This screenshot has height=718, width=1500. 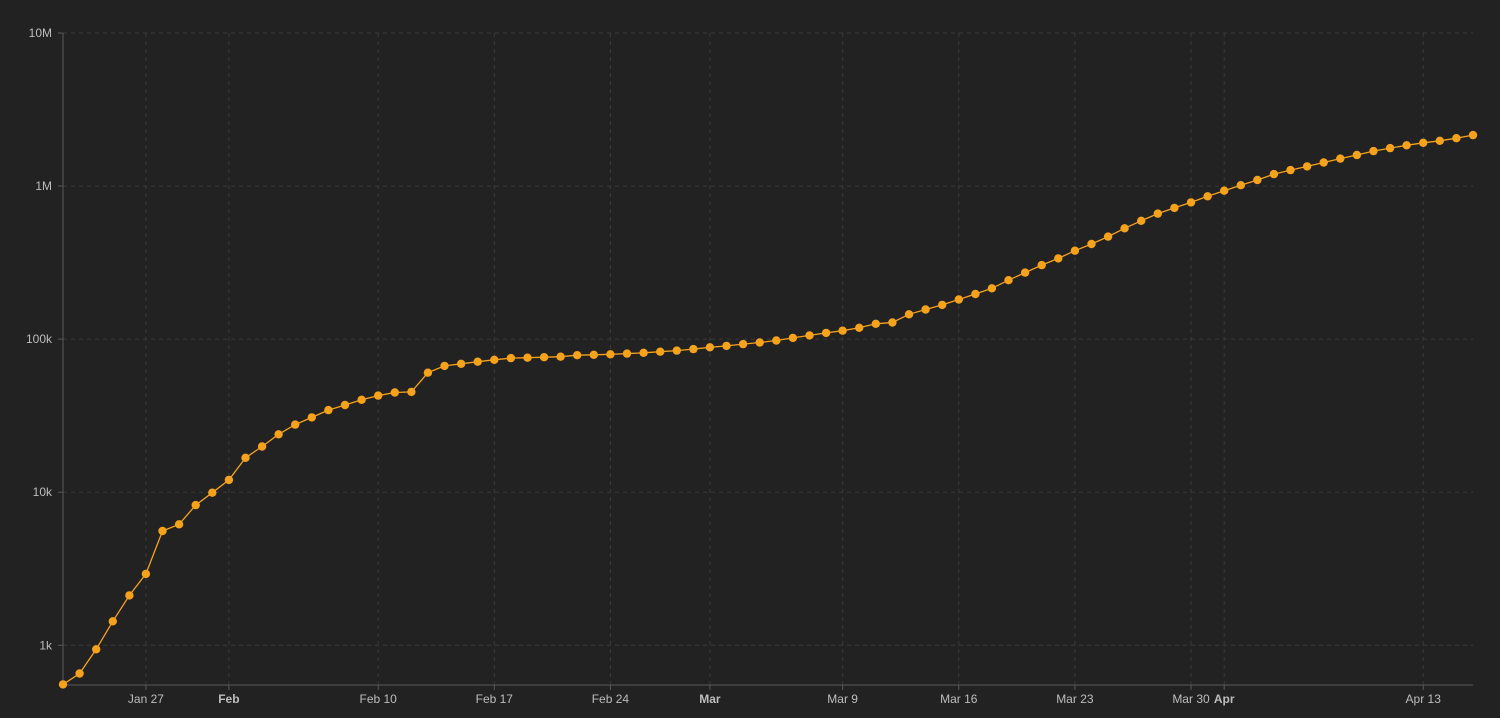 I want to click on x-tick-label: Feb 17, so click(x=495, y=699).